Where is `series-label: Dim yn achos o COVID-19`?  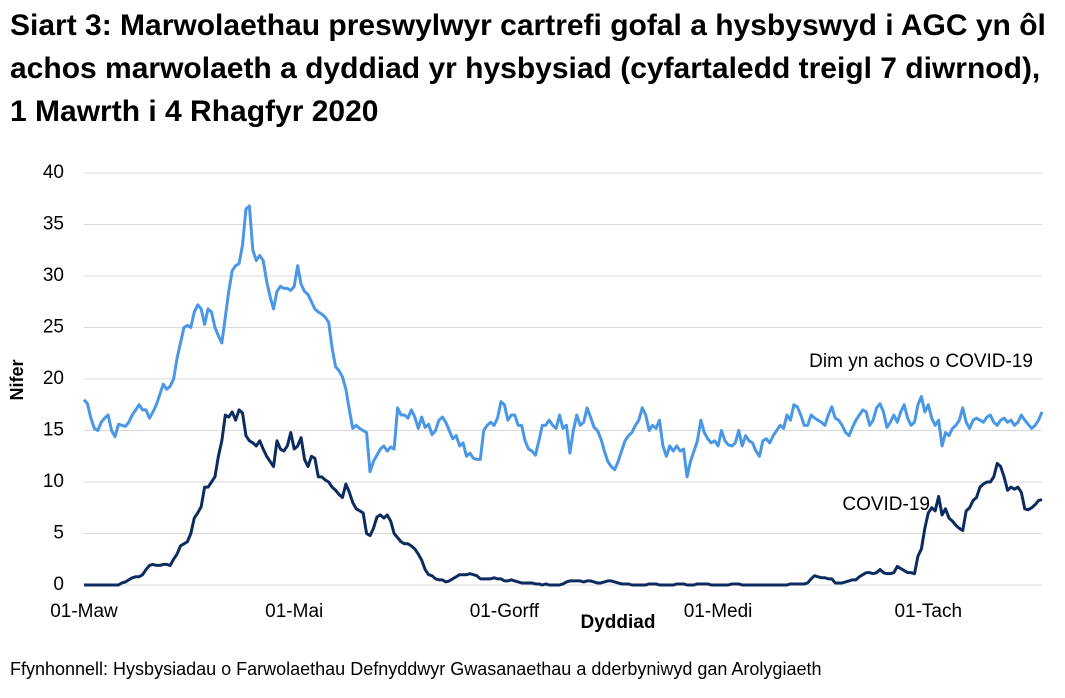 series-label: Dim yn achos o COVID-19 is located at coordinates (921, 361).